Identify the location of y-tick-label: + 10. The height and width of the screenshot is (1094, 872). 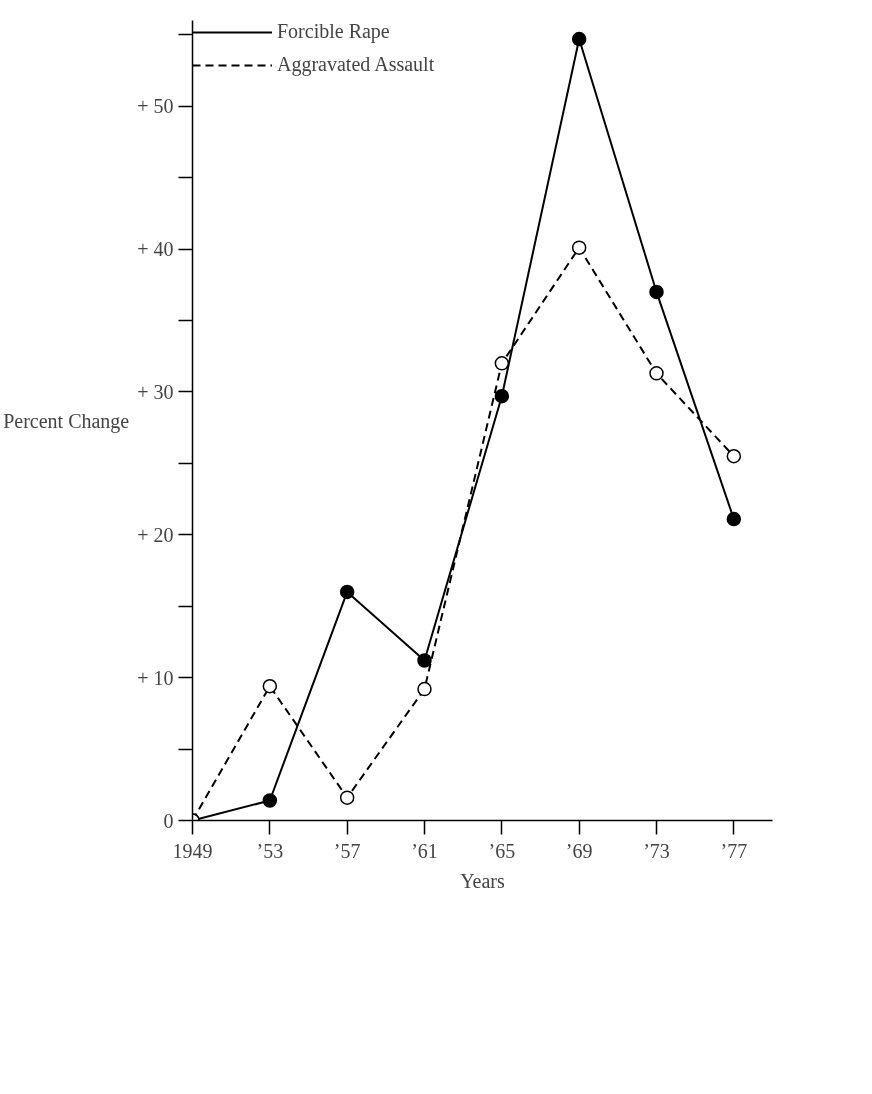
(155, 677).